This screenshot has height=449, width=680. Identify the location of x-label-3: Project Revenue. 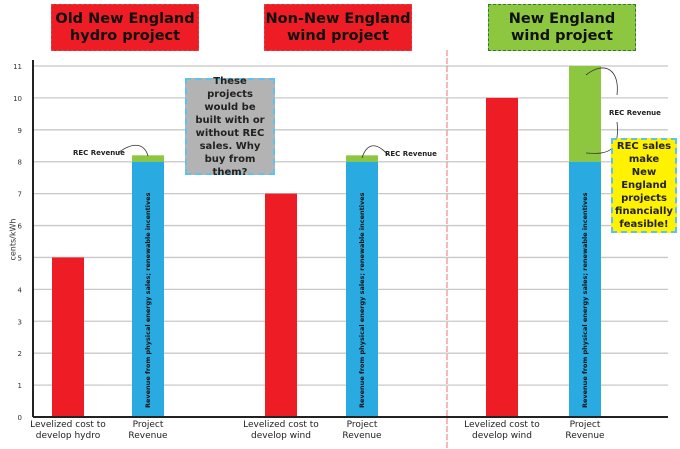
(362, 430).